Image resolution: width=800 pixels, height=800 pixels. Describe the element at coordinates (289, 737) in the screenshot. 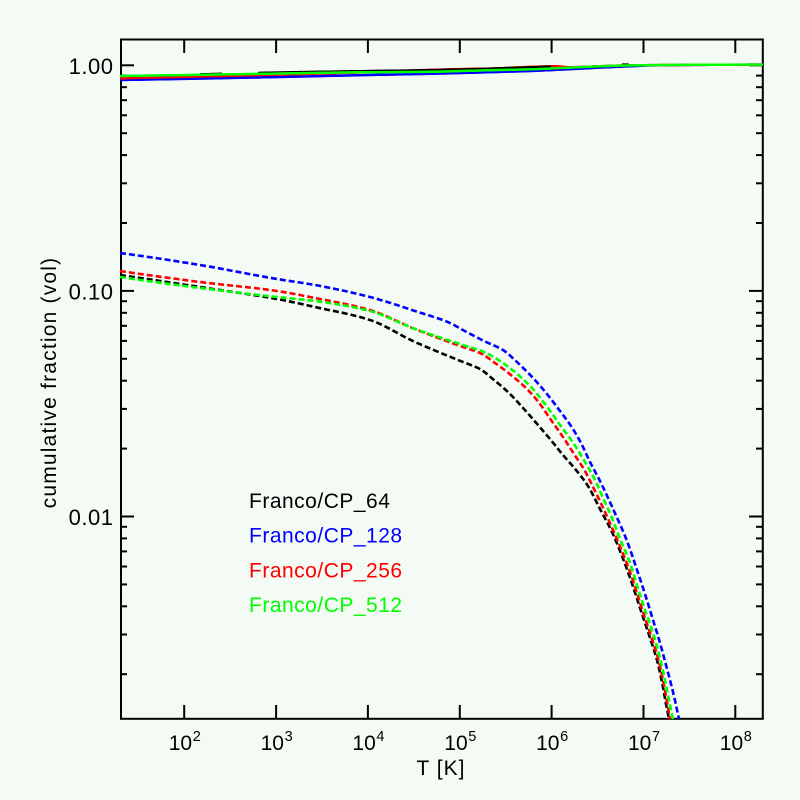

I see `svg-text: 3` at that location.